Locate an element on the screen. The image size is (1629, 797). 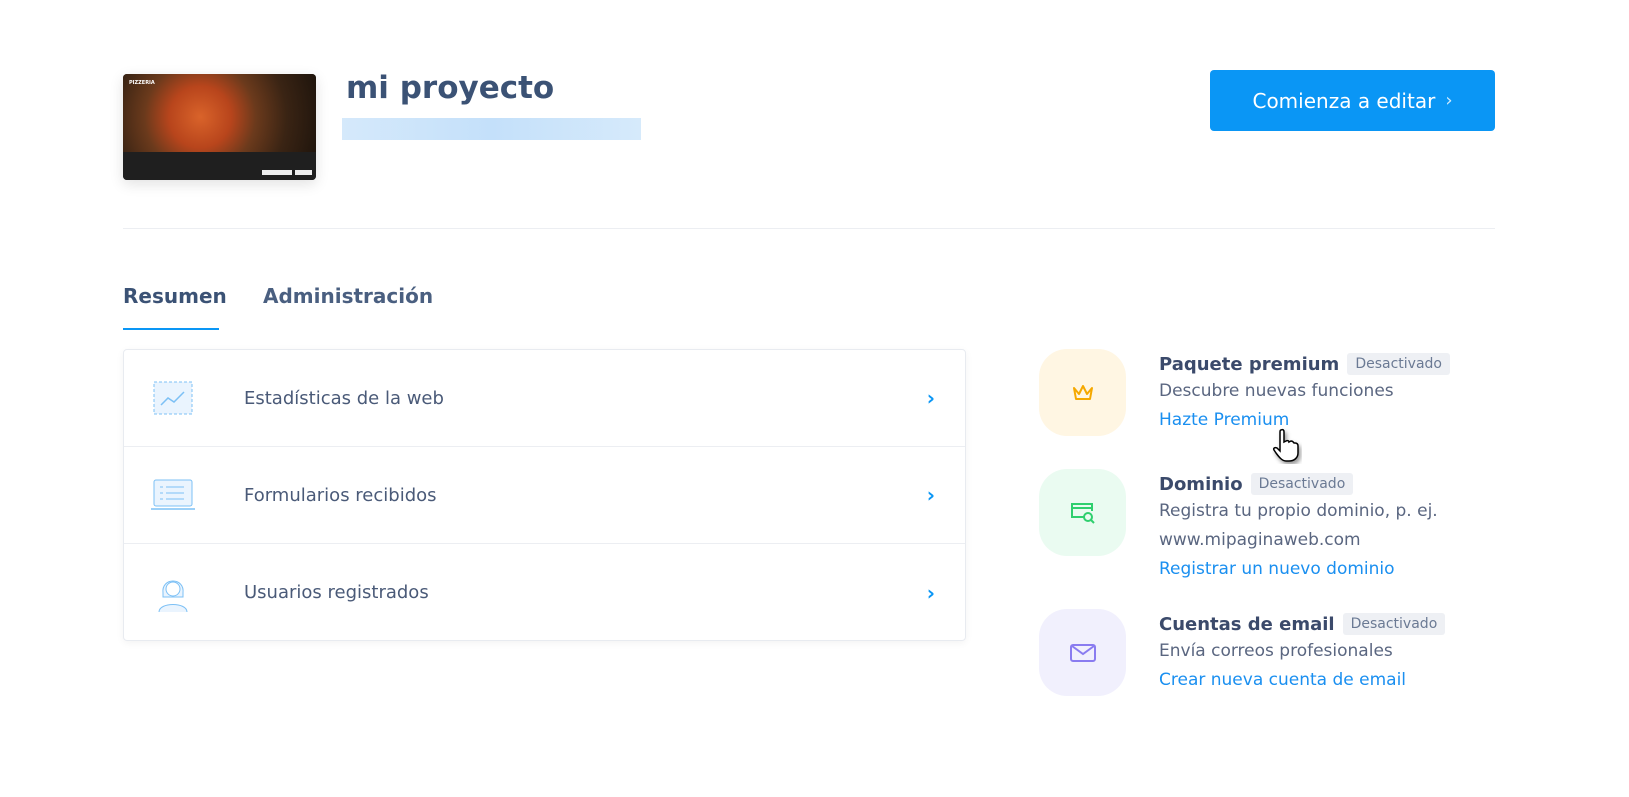
feature-description: Envía correos profesionales is located at coordinates (1276, 651).